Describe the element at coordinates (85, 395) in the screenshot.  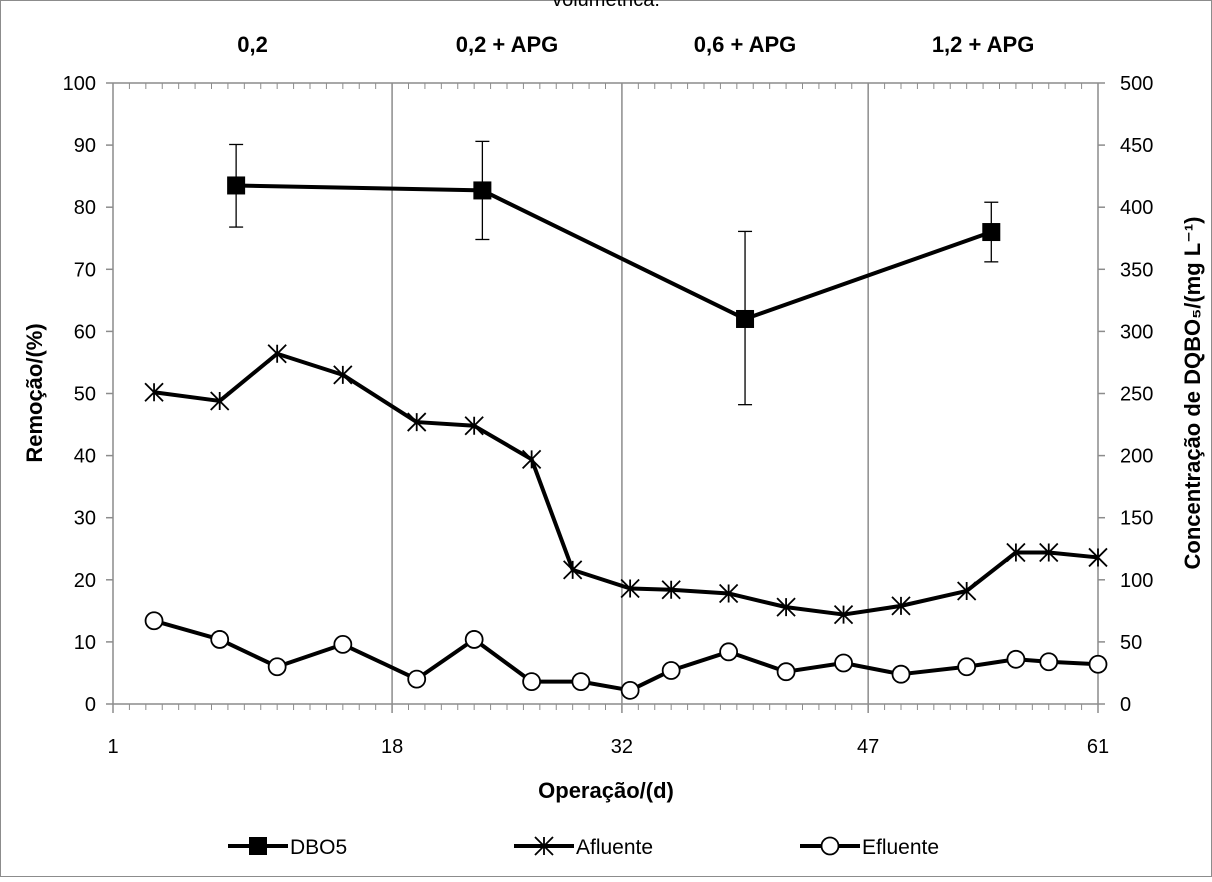
I see `y-left-tick-label: 50` at that location.